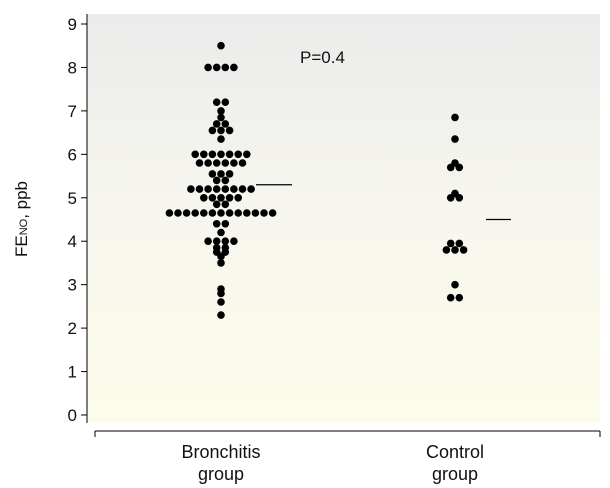 The image size is (610, 488). I want to click on y-tick-label: 1, so click(72, 372).